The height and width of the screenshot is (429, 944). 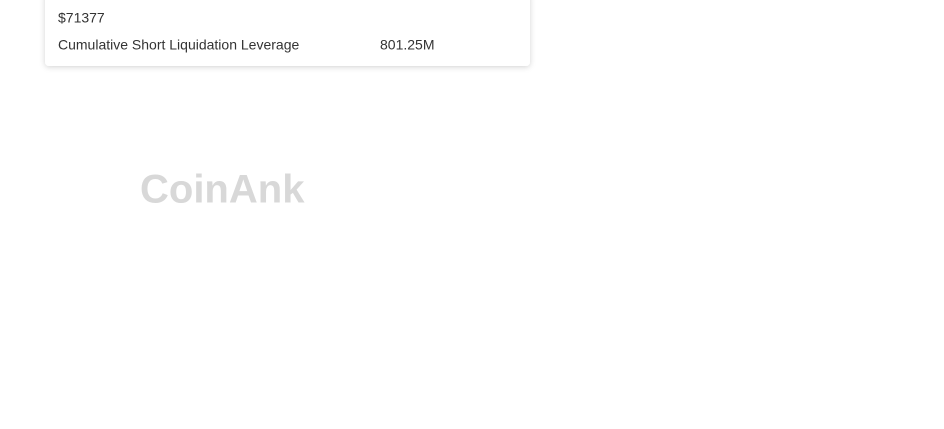 What do you see at coordinates (222, 190) in the screenshot?
I see `watermark: CoinAnk` at bounding box center [222, 190].